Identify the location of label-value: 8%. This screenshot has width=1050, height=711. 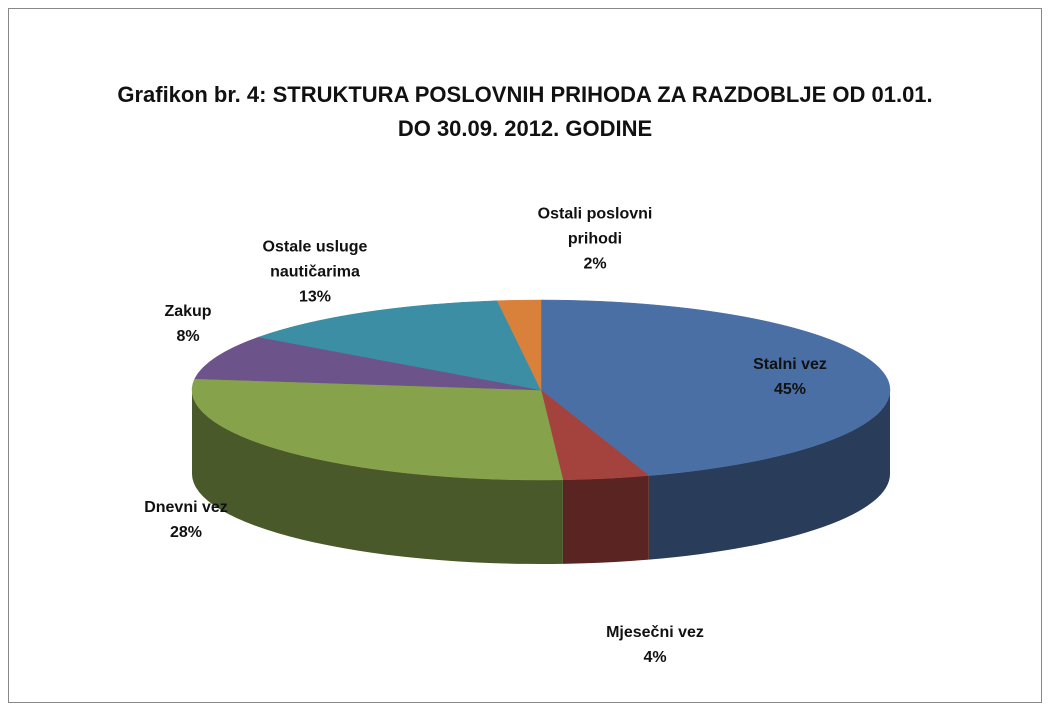
(188, 336).